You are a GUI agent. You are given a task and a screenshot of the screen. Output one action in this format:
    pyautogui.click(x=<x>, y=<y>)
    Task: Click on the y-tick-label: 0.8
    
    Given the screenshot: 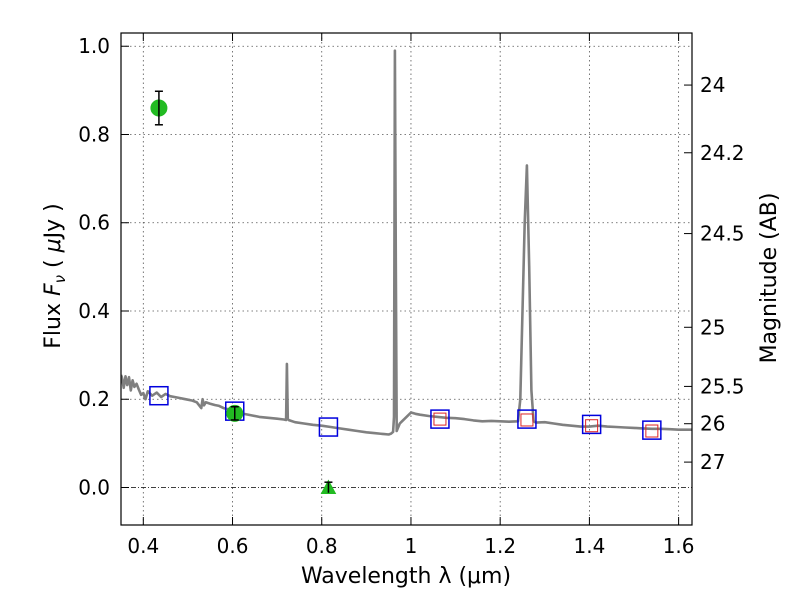 What is the action you would take?
    pyautogui.click(x=94, y=134)
    